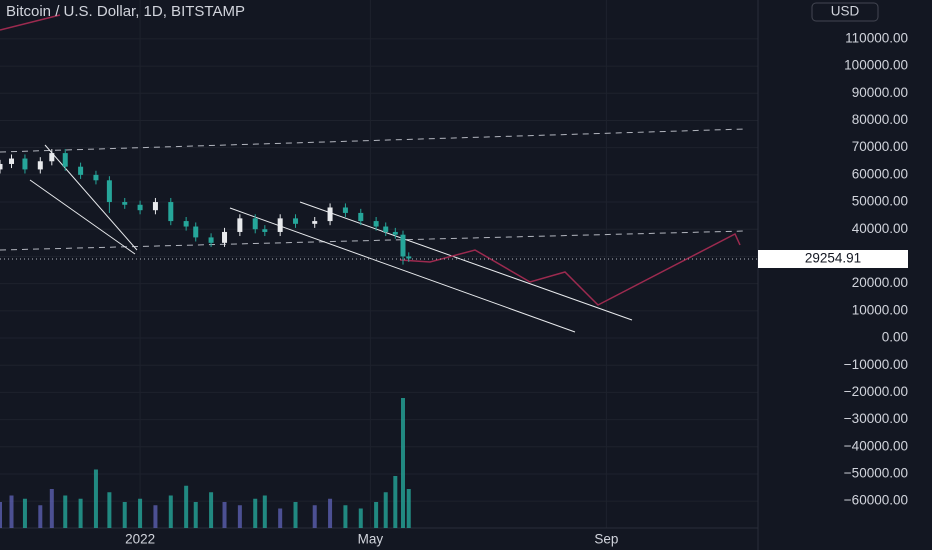 The height and width of the screenshot is (550, 932). Describe the element at coordinates (373, 140) in the screenshot. I see `dashed-line` at that location.